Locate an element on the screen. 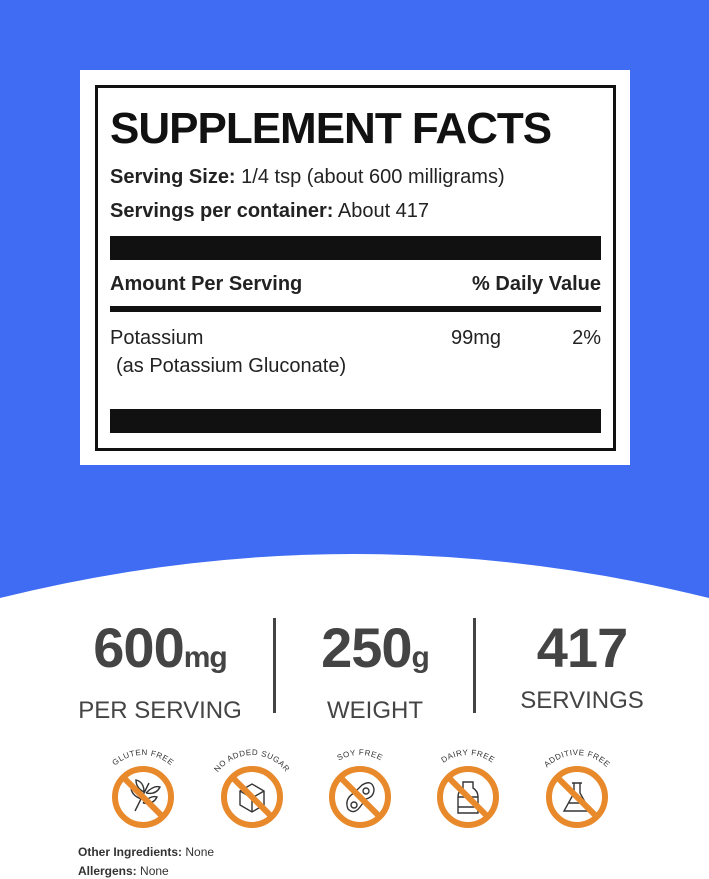  allergens: Allergens: None is located at coordinates (123, 871).